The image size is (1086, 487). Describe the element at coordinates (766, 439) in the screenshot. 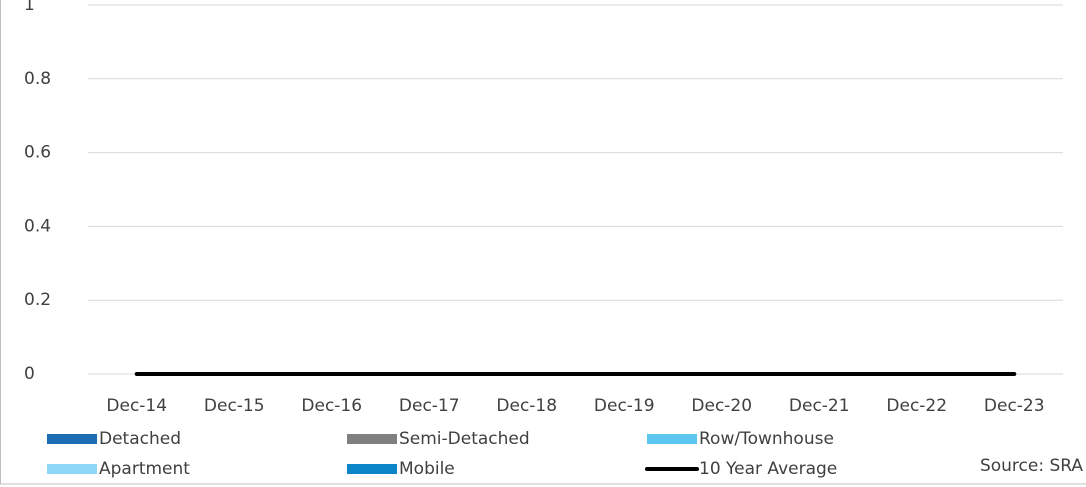

I see `legend-label: Row/Townhouse` at that location.